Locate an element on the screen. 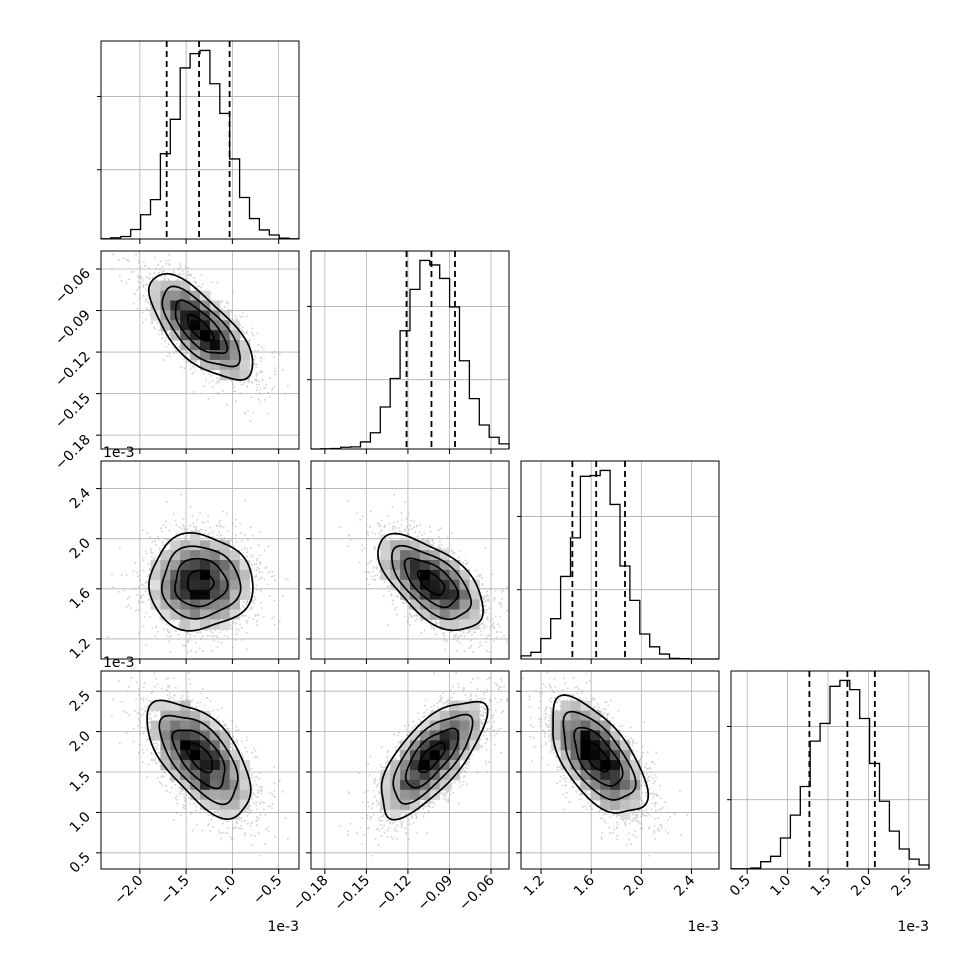 The image size is (970, 970). y-tick-label: 2.0 is located at coordinates (80, 548).